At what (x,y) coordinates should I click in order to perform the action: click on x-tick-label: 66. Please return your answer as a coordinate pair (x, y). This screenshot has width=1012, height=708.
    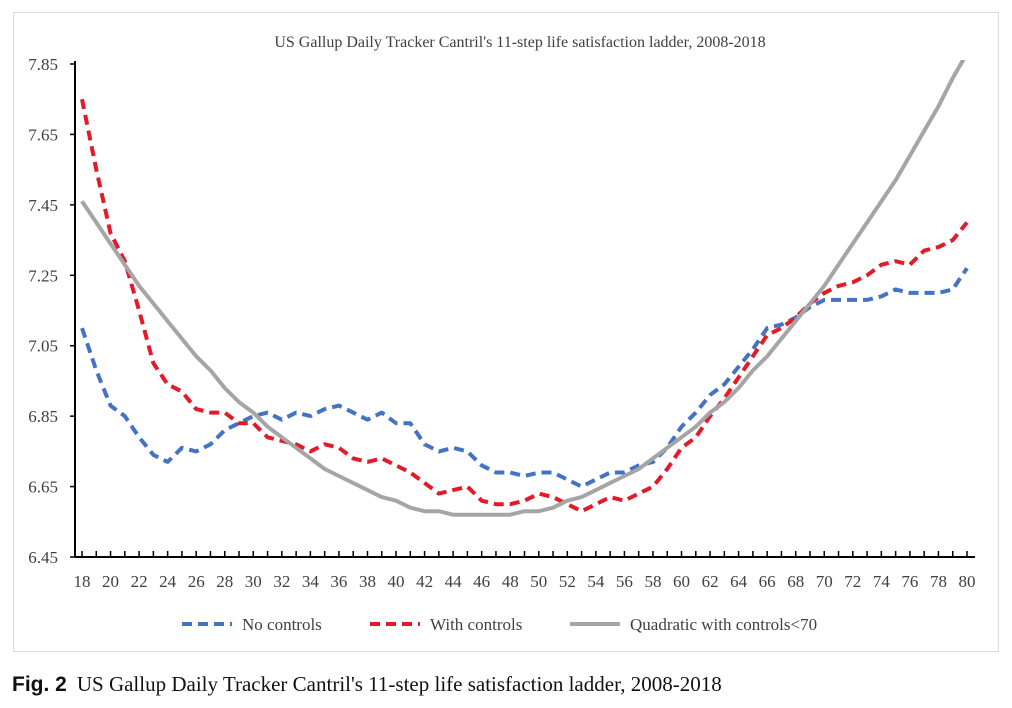
    Looking at the image, I should click on (767, 581).